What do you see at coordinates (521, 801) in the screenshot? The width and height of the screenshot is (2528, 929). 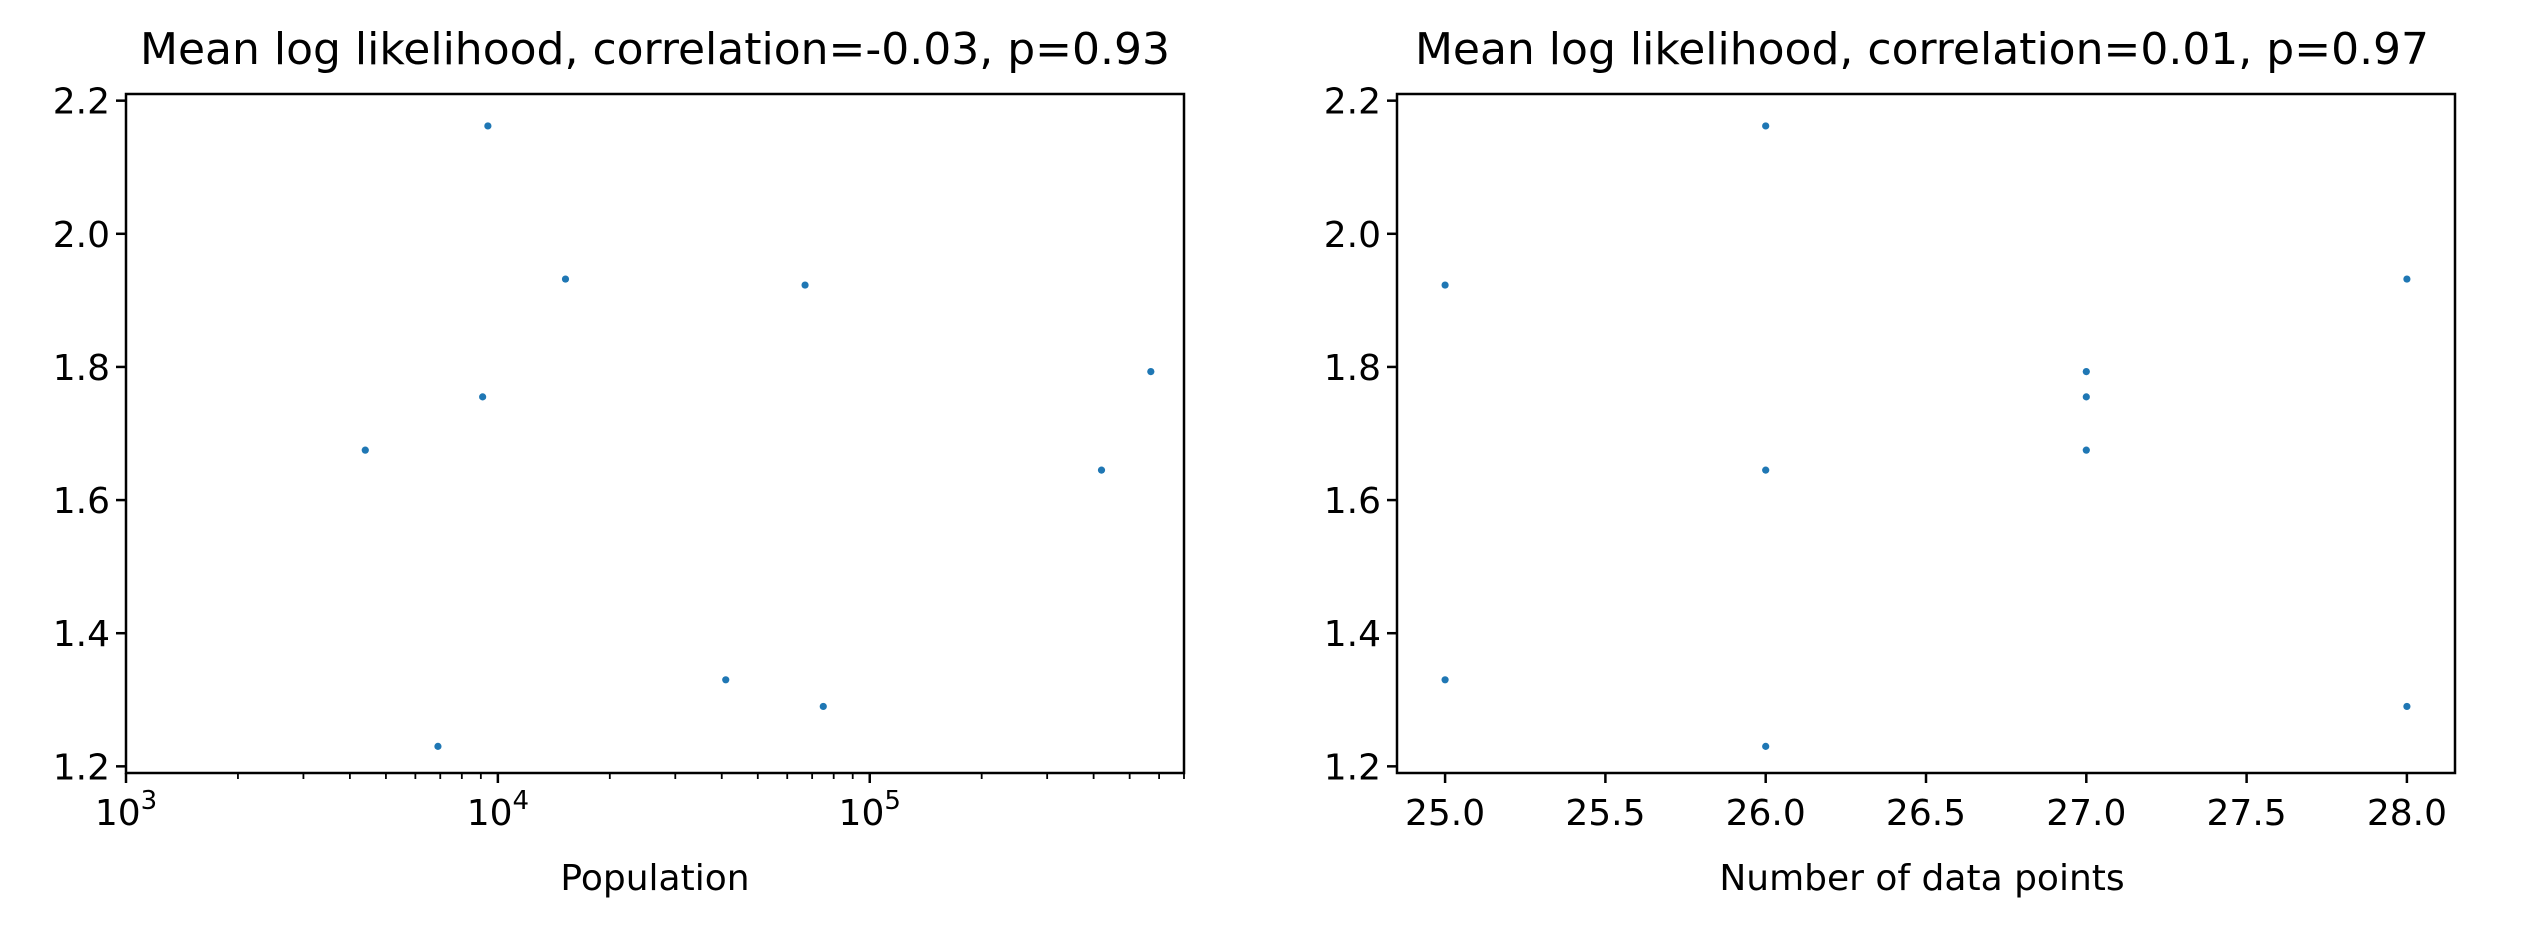 I see `x-tick-exponent: 4` at bounding box center [521, 801].